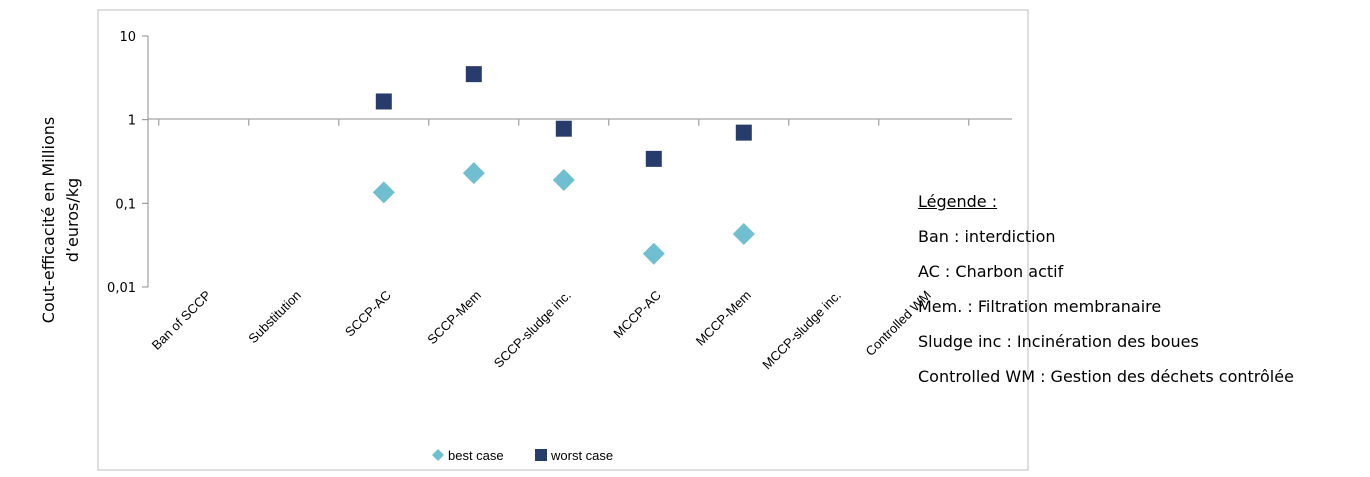 The image size is (1370, 477). I want to click on legend-marker-best-case, so click(438, 455).